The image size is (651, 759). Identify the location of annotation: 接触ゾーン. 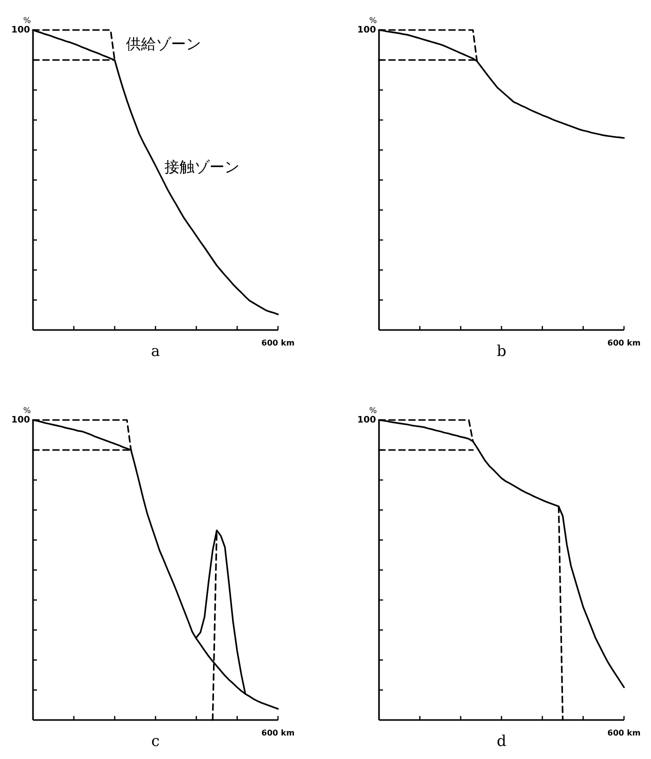
(202, 167).